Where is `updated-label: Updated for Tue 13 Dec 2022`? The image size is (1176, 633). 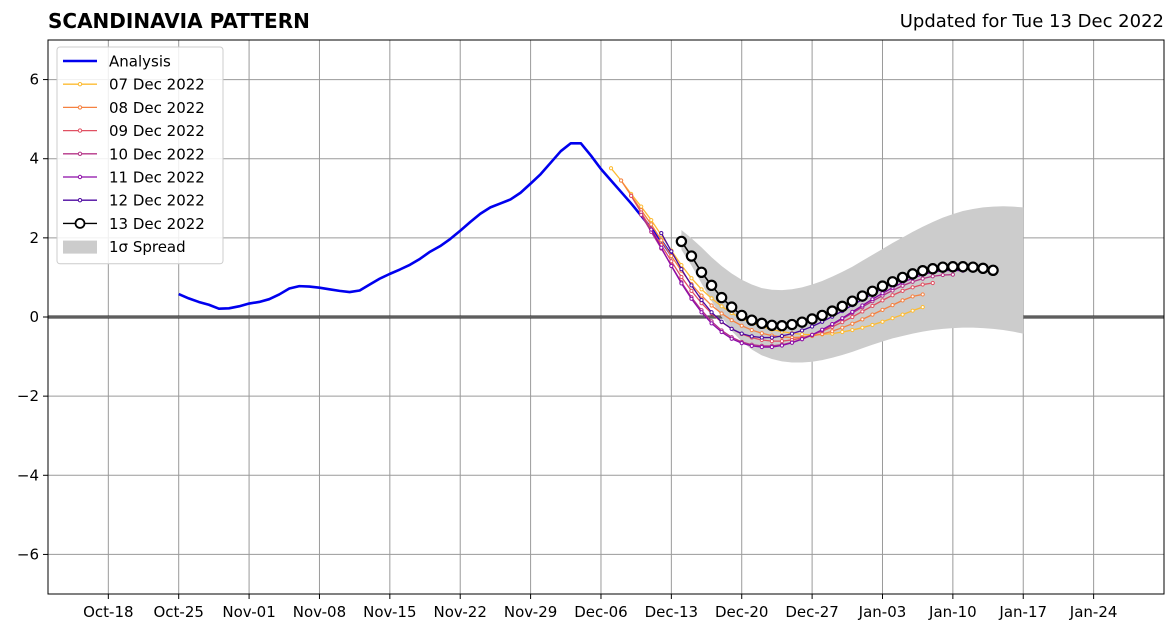
updated-label: Updated for Tue 13 Dec 2022 is located at coordinates (1031, 21).